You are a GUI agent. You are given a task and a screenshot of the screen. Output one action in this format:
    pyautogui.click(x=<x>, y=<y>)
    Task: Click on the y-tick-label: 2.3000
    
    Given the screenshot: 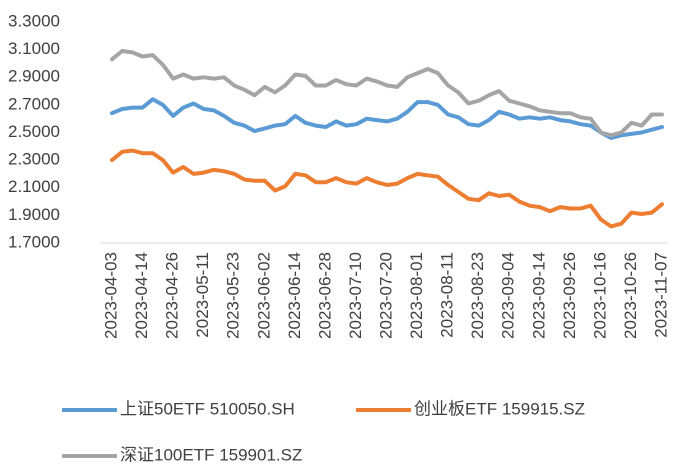 What is the action you would take?
    pyautogui.click(x=34, y=159)
    